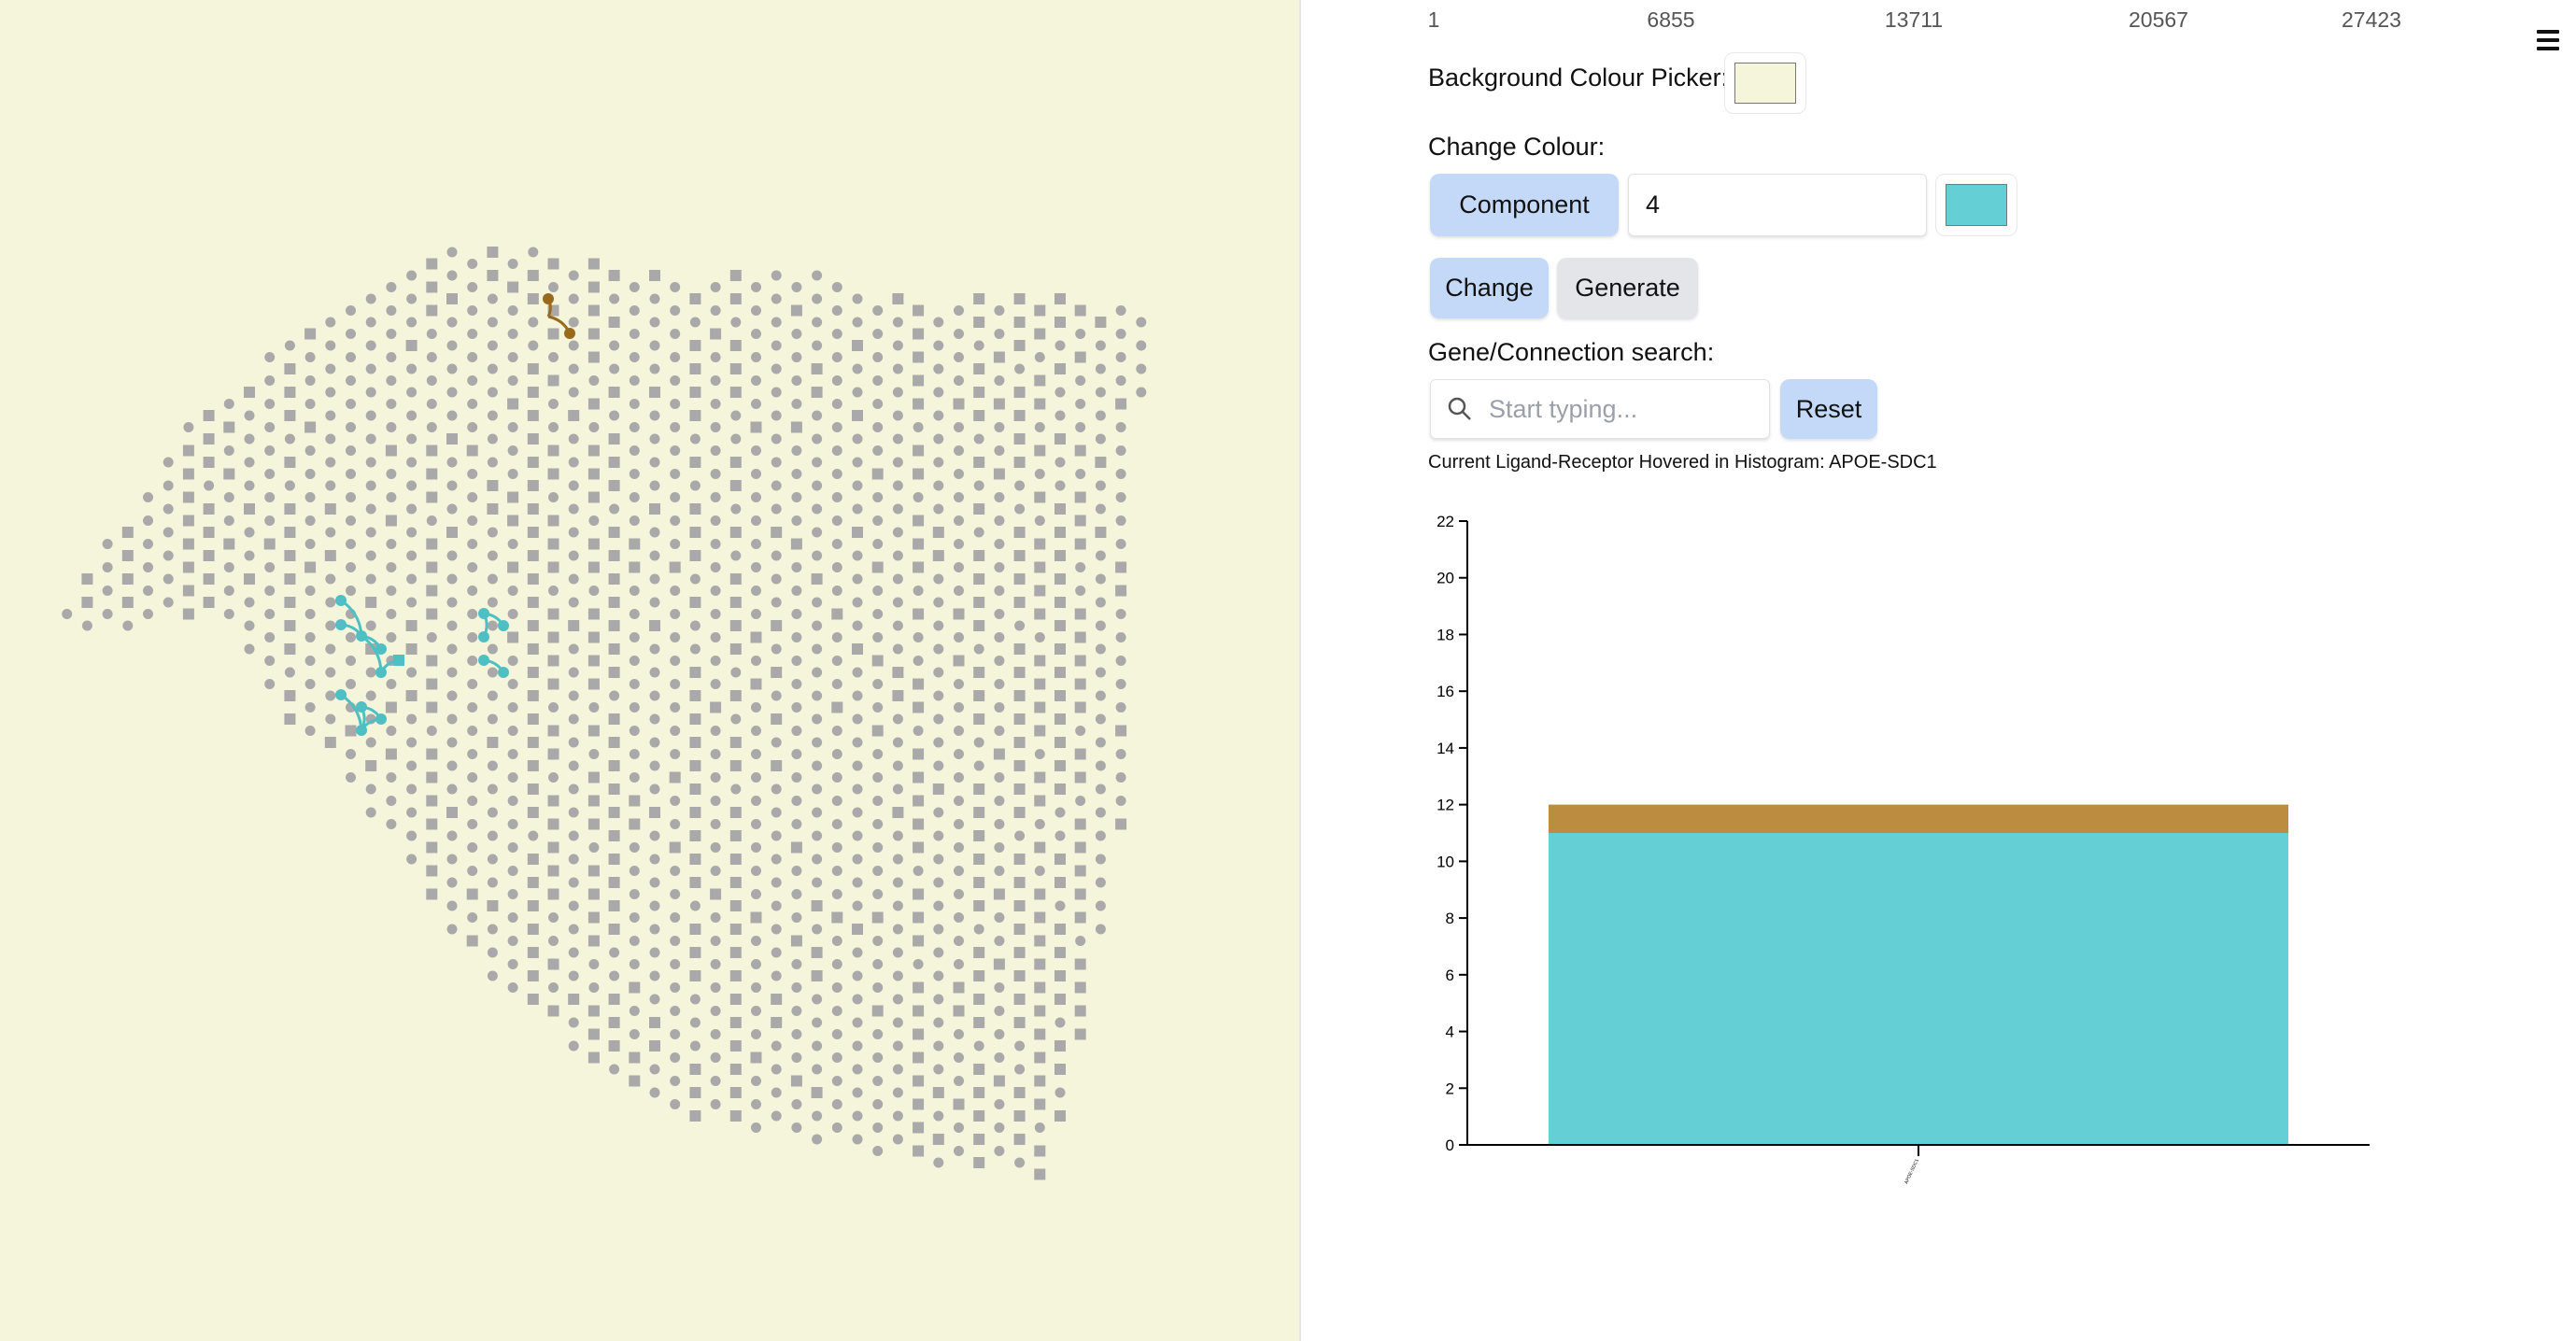 The image size is (2576, 1341). I want to click on hamburger-icon, so click(2548, 43).